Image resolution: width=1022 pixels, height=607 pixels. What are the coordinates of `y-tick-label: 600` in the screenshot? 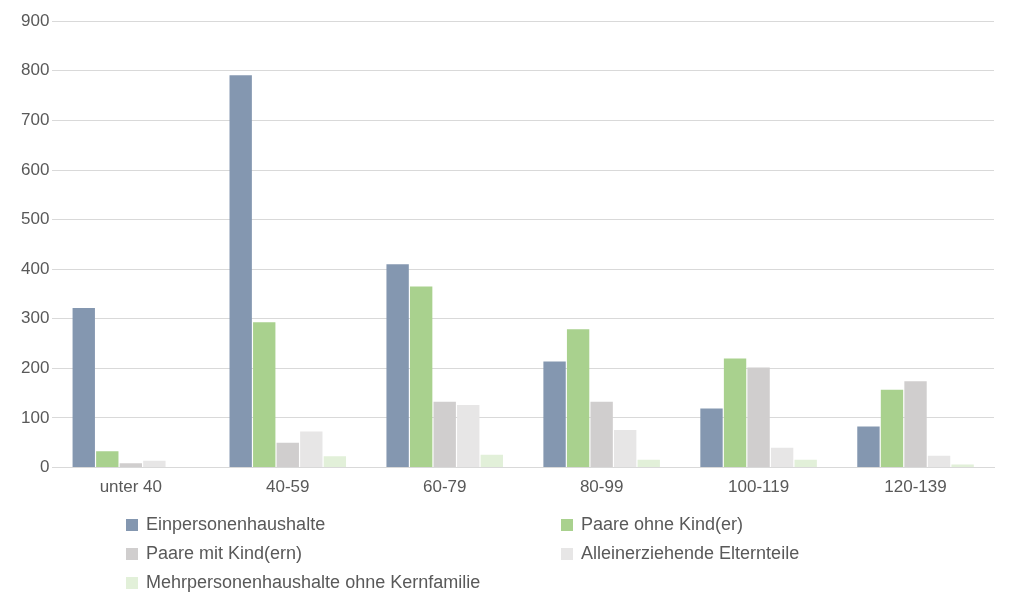 It's located at (35, 169).